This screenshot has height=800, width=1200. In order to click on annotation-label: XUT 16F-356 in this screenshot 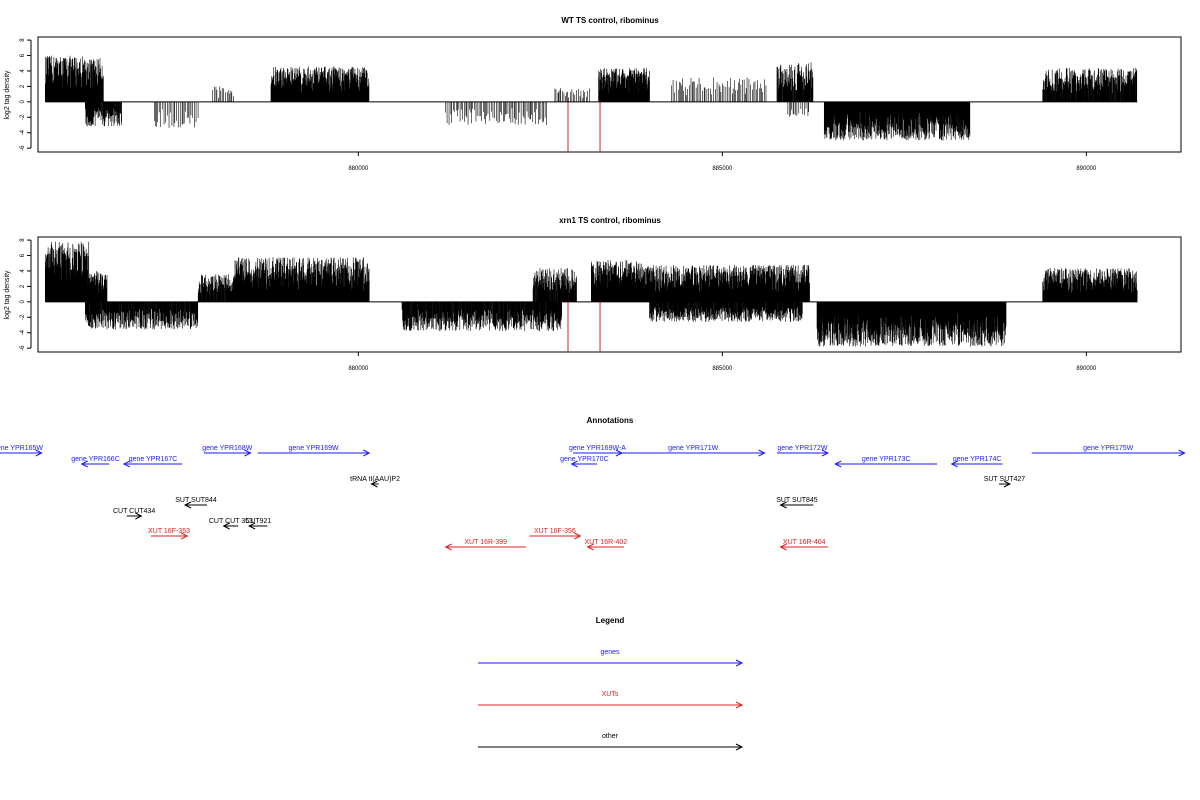, I will do `click(555, 531)`.